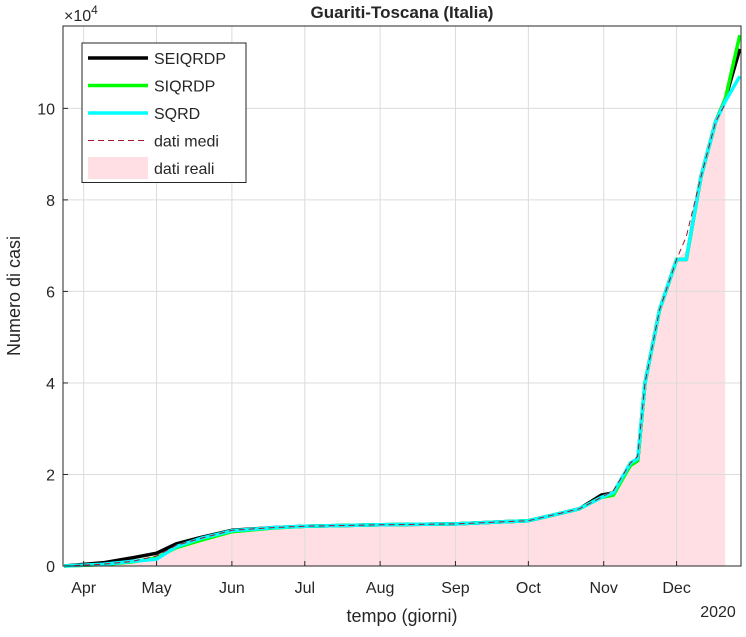 The width and height of the screenshot is (746, 637). I want to click on x-tick-label: Nov, so click(603, 588).